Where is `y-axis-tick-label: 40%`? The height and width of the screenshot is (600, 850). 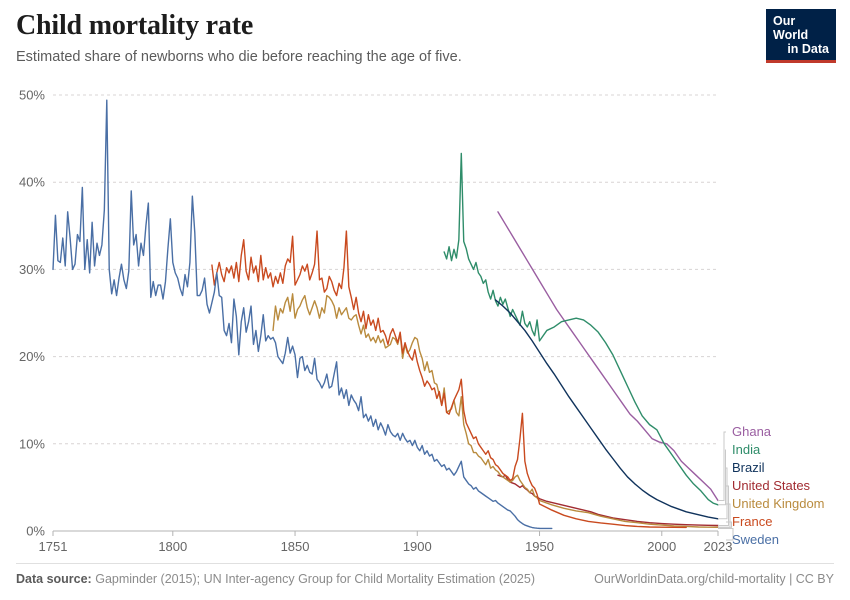 y-axis-tick-label: 40% is located at coordinates (32, 182).